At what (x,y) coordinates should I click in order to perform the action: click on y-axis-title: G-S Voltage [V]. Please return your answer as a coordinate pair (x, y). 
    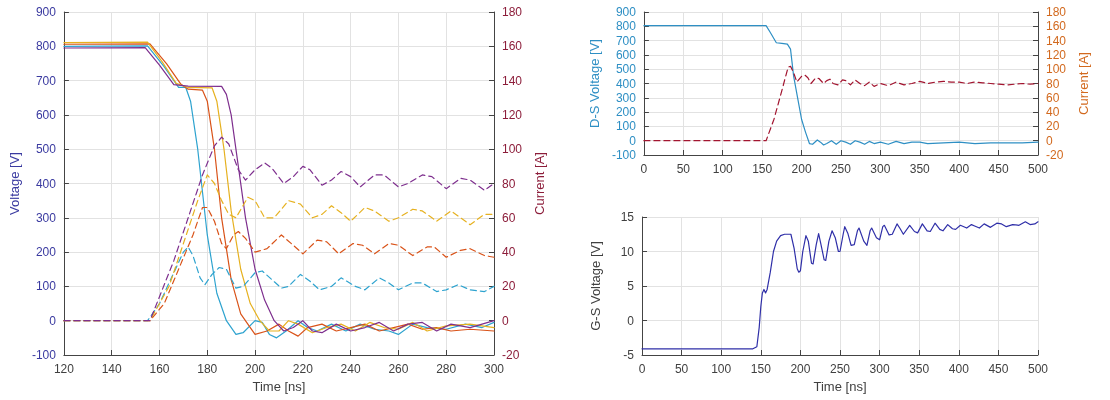
    Looking at the image, I should click on (595, 286).